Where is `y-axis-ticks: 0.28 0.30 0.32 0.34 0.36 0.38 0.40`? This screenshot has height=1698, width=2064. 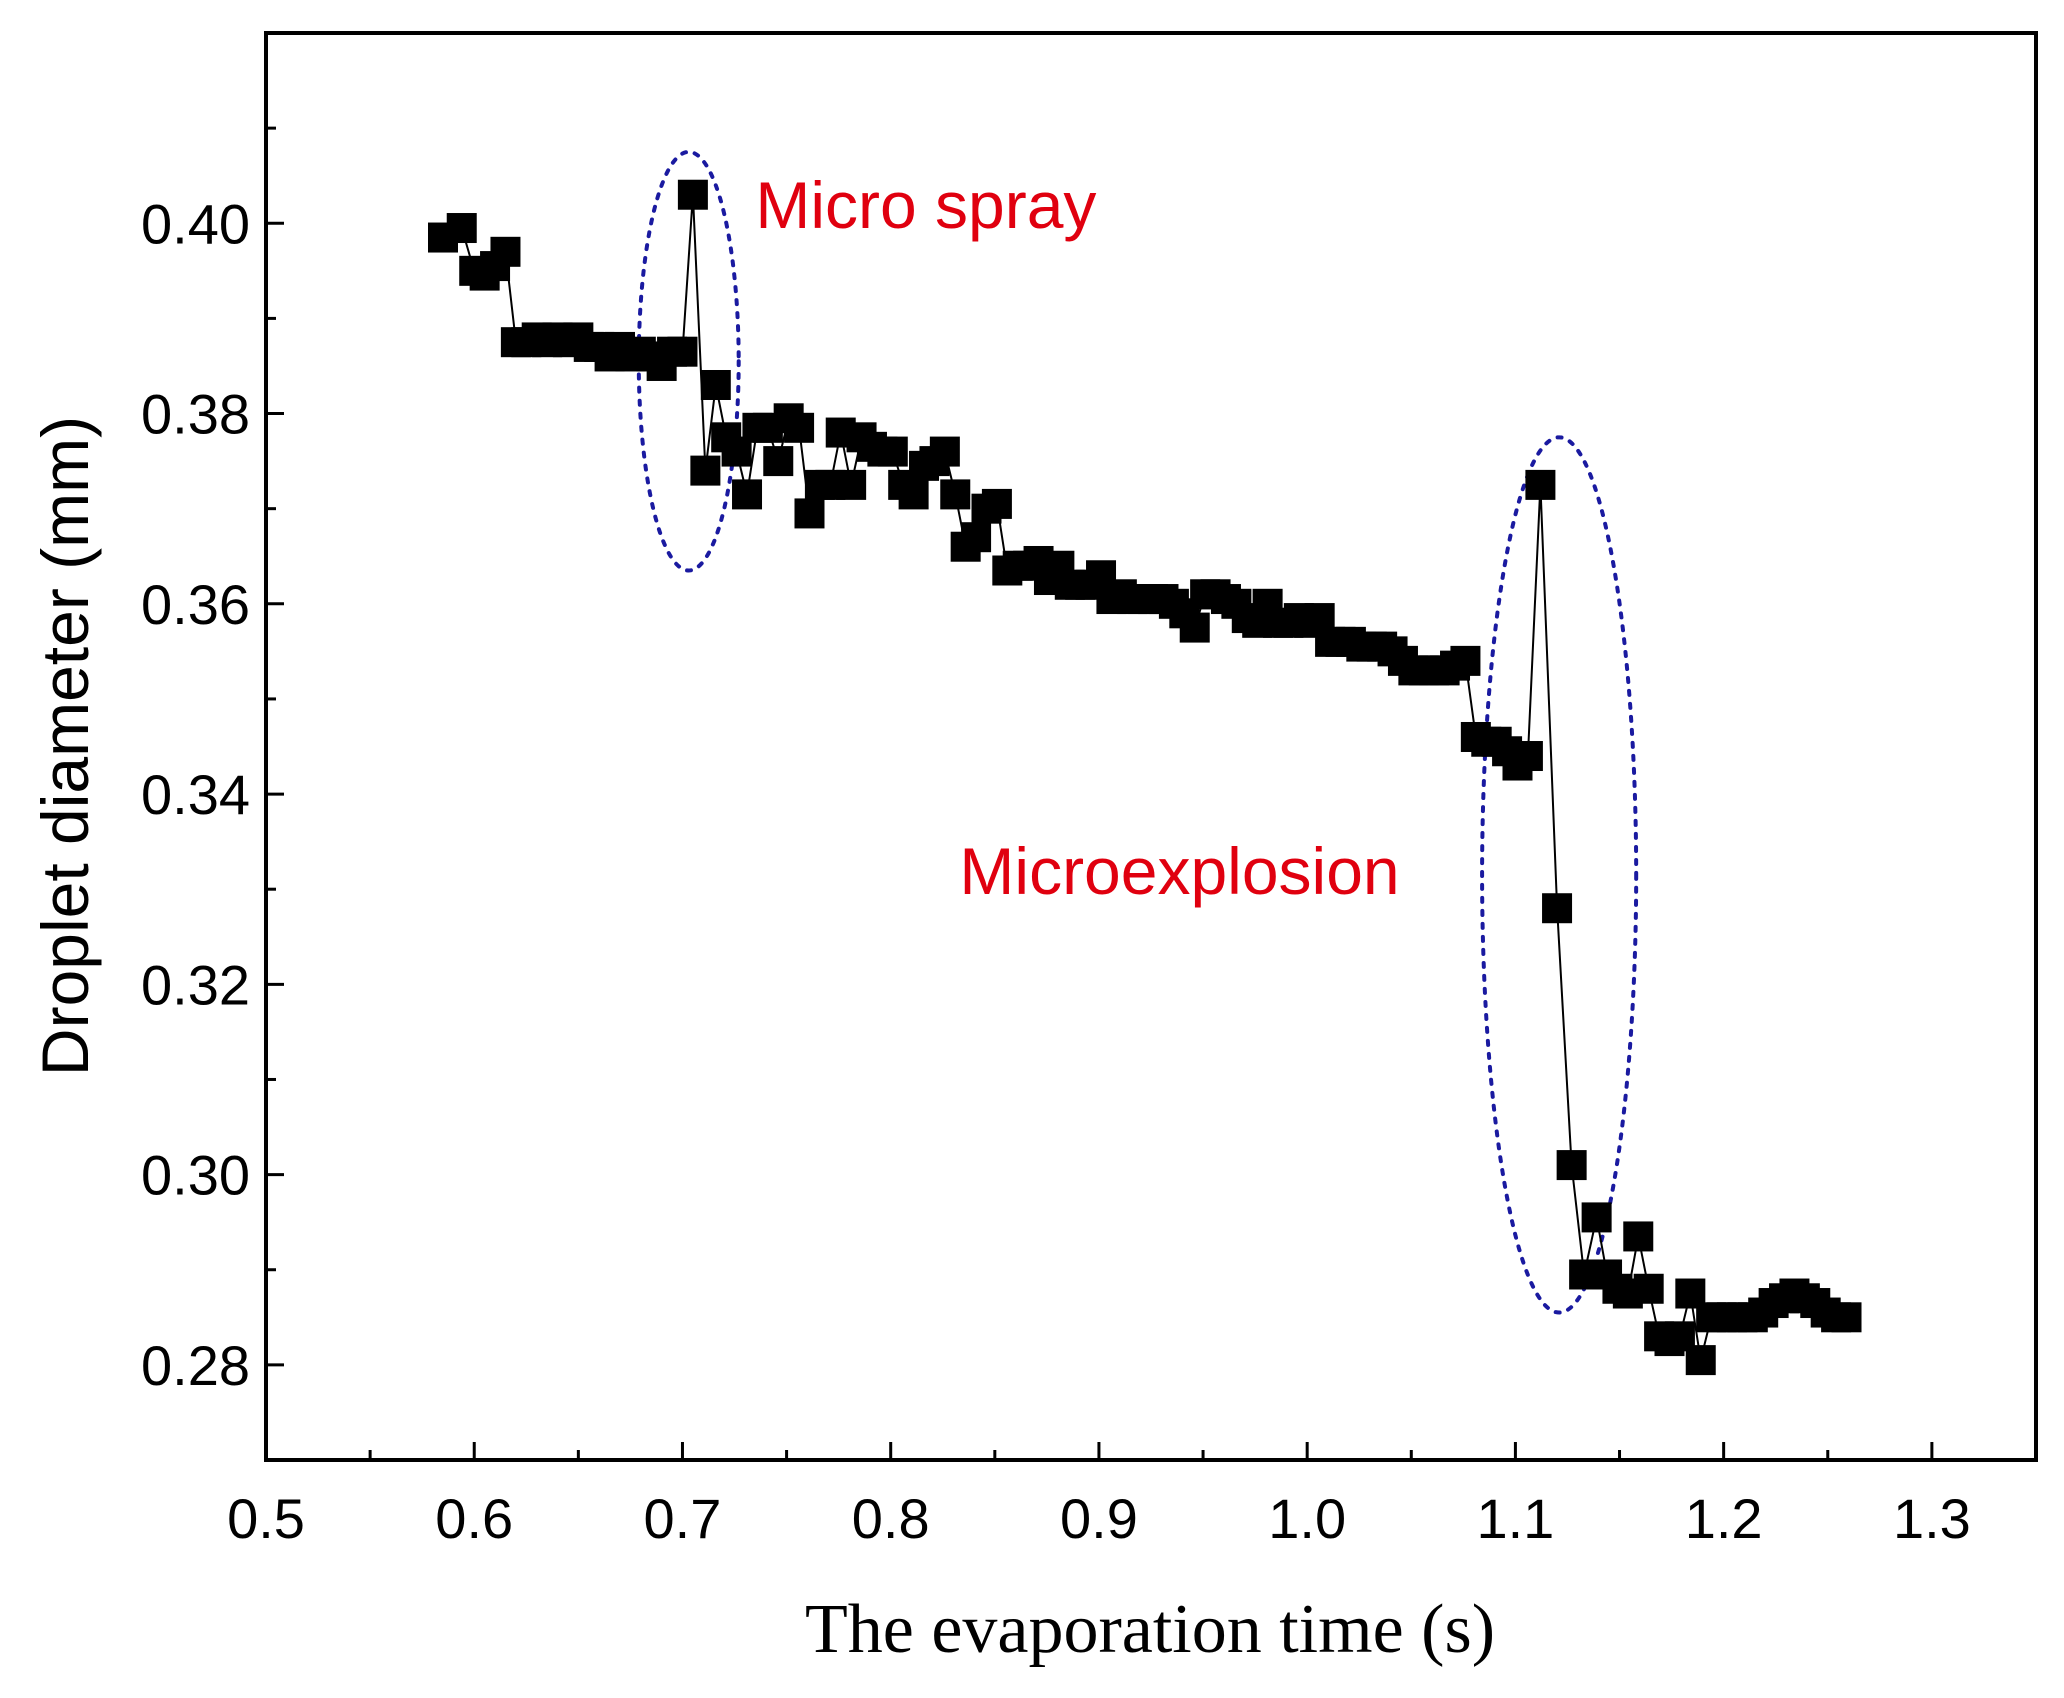 y-axis-ticks: 0.28 0.30 0.32 0.34 0.36 0.38 0.40 is located at coordinates (212, 794).